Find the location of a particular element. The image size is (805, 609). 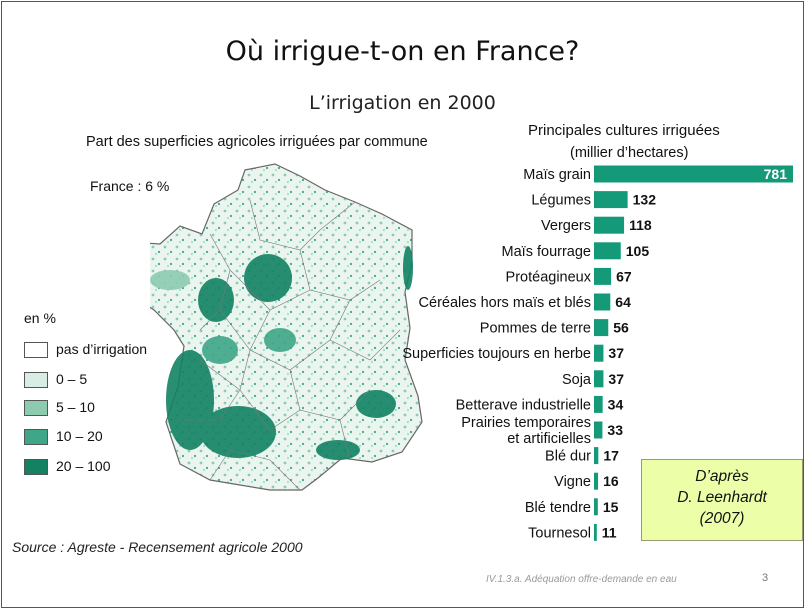

legend-label: pas d’irrigation is located at coordinates (102, 349).